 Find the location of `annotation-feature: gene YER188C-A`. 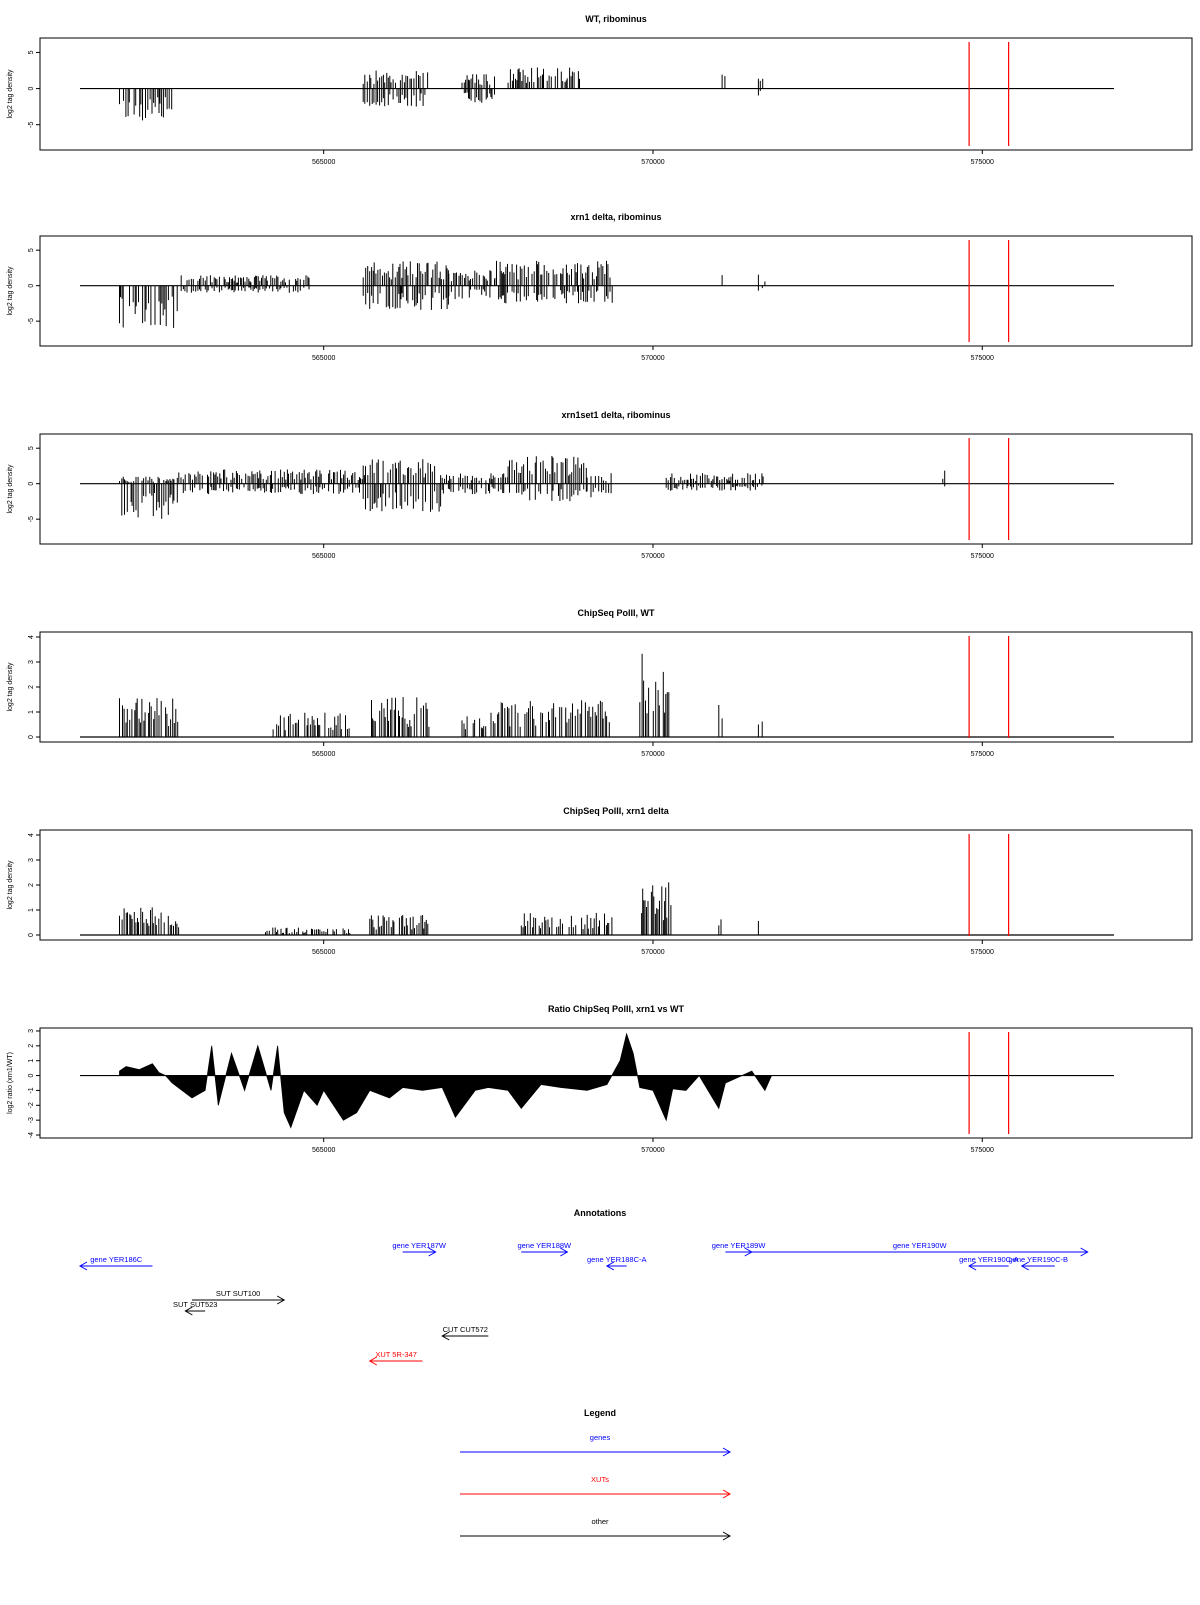

annotation-feature: gene YER188C-A is located at coordinates (617, 1263).